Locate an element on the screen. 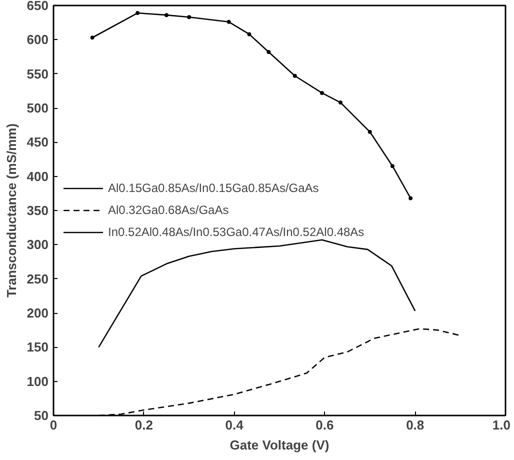 The image size is (514, 460). x-tick-label: 1.0 is located at coordinates (501, 425).